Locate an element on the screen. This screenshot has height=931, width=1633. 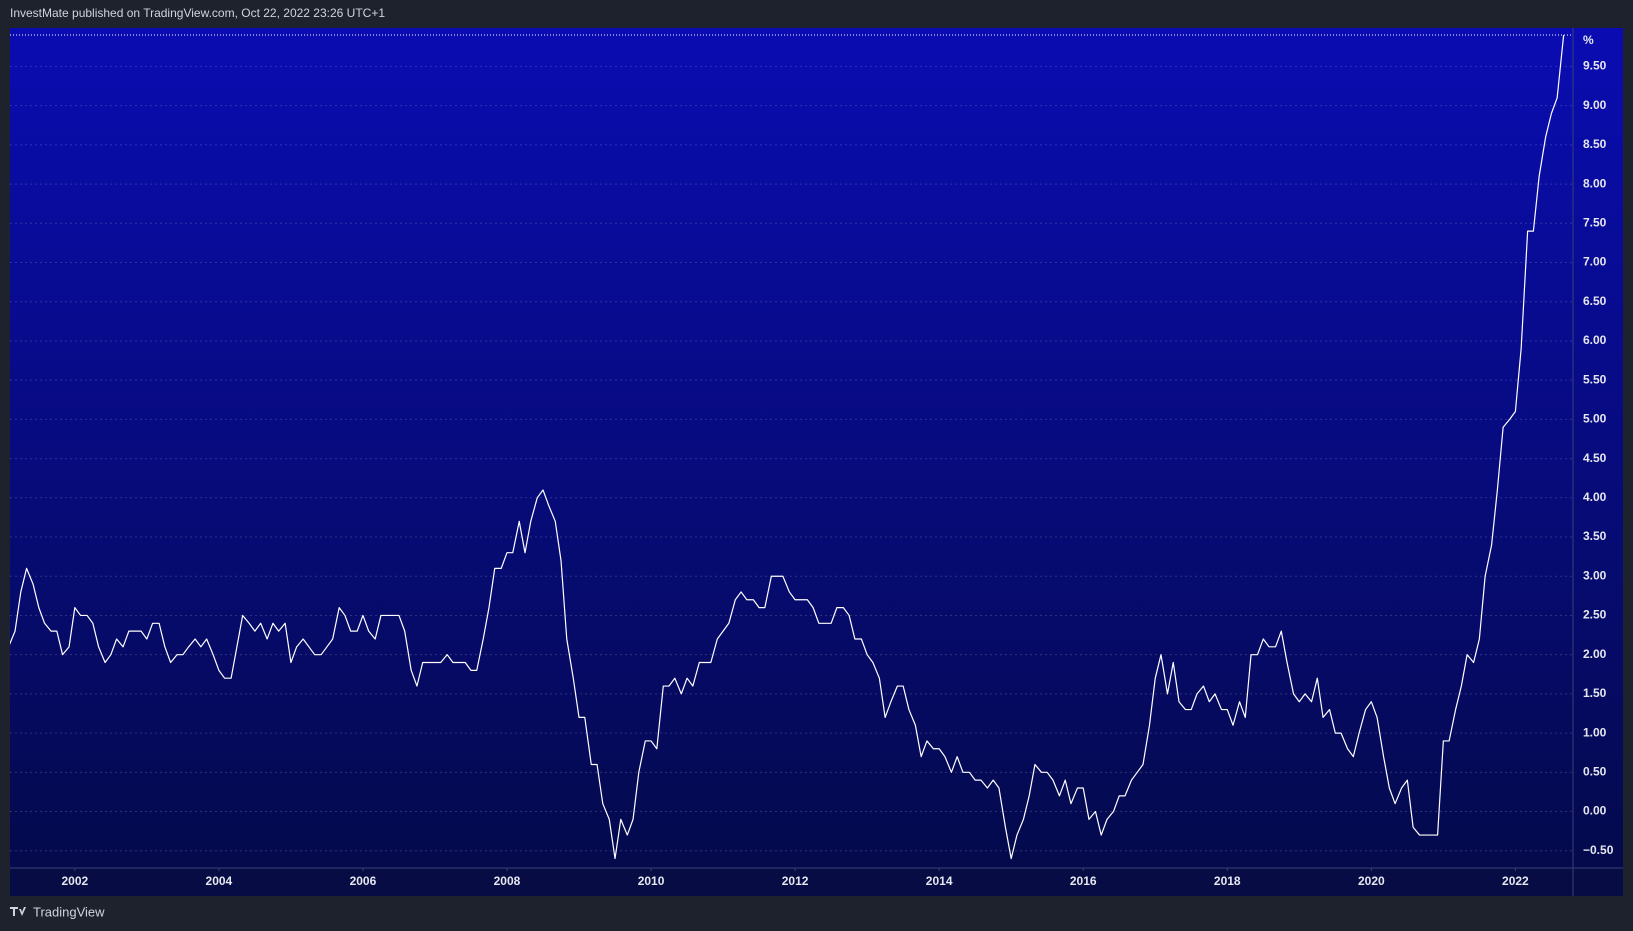
y-tick-label: 5.50 is located at coordinates (1595, 379).